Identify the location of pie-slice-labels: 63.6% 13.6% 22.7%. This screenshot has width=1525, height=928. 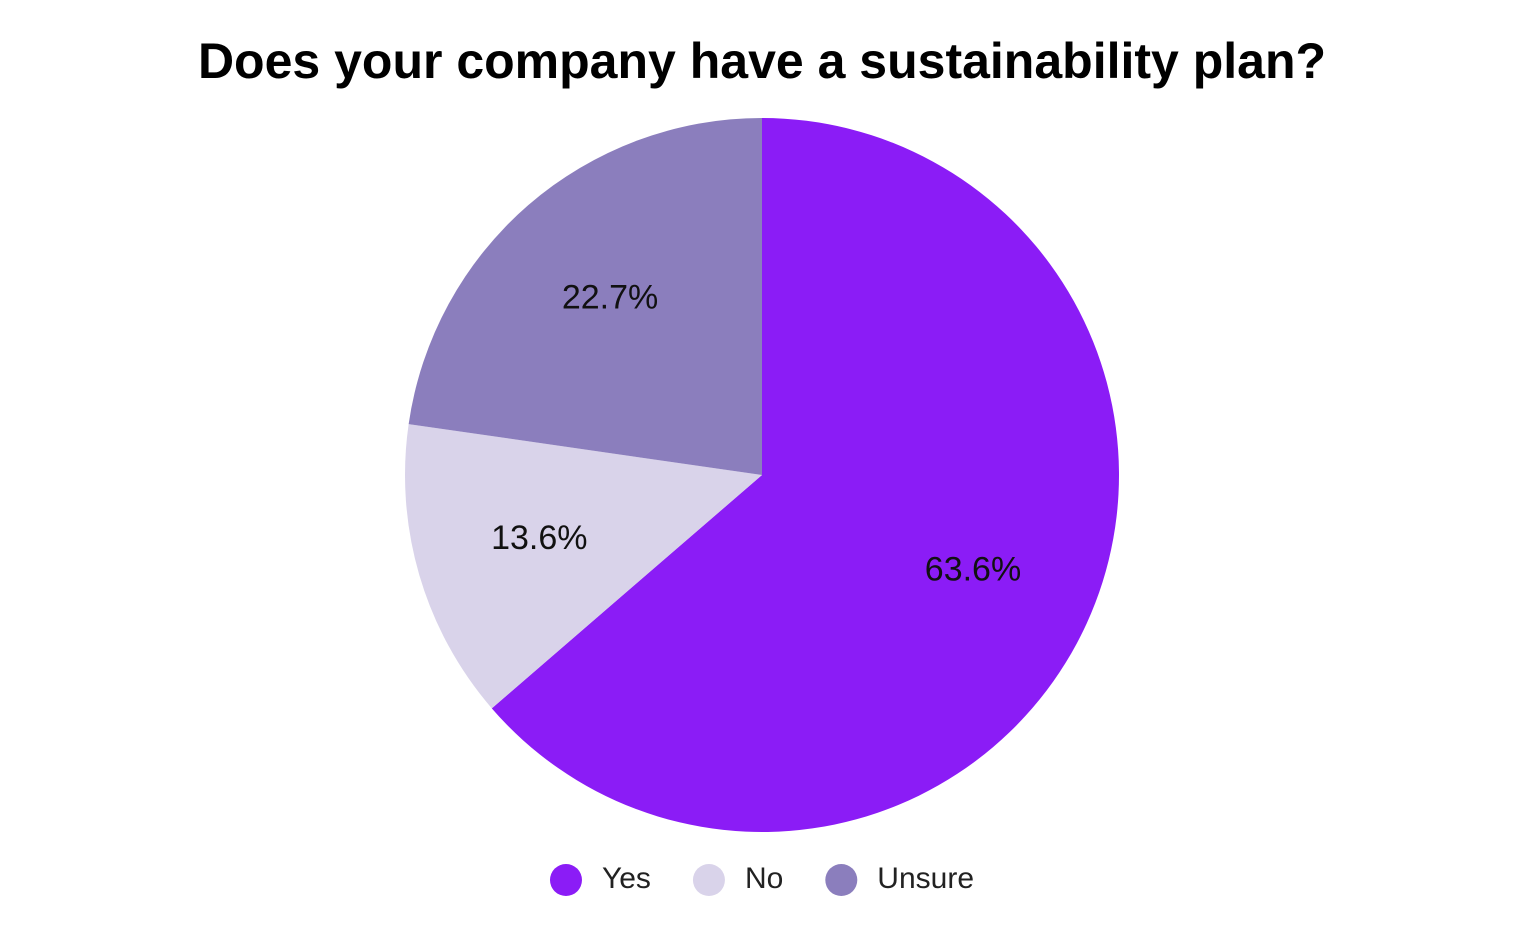
(756, 434).